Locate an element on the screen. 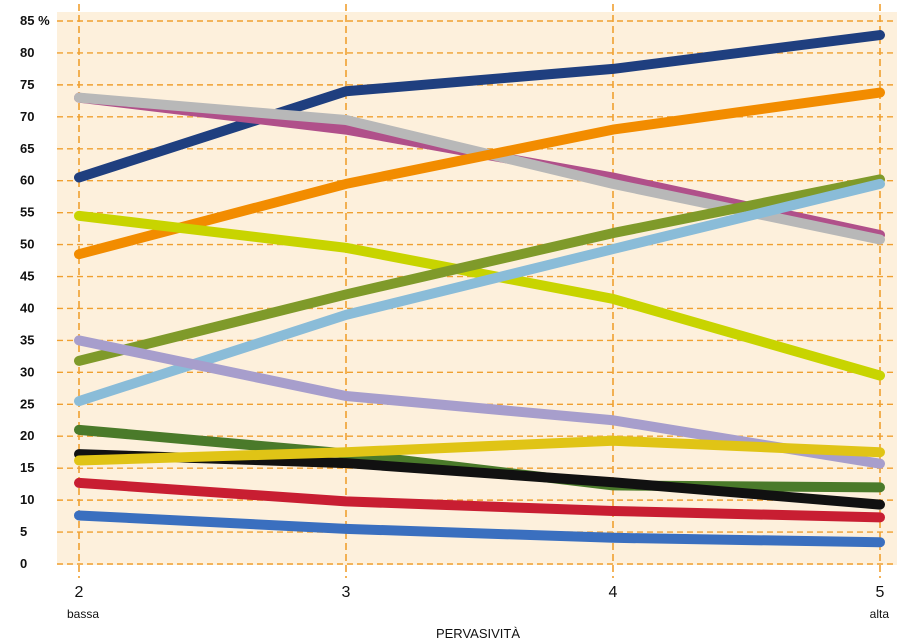 The height and width of the screenshot is (643, 902). x-tick-label: 5 is located at coordinates (880, 592).